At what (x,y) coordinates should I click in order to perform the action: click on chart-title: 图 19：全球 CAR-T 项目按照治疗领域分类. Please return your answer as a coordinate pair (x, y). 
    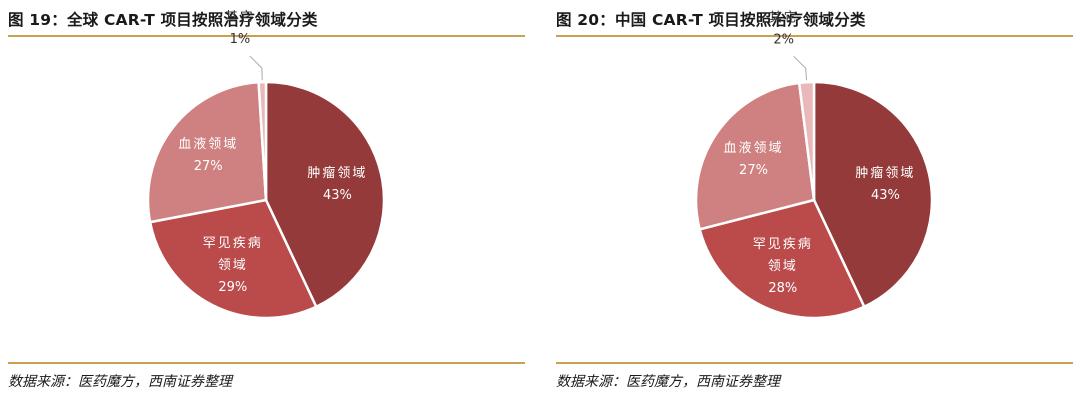
    Looking at the image, I should click on (163, 20).